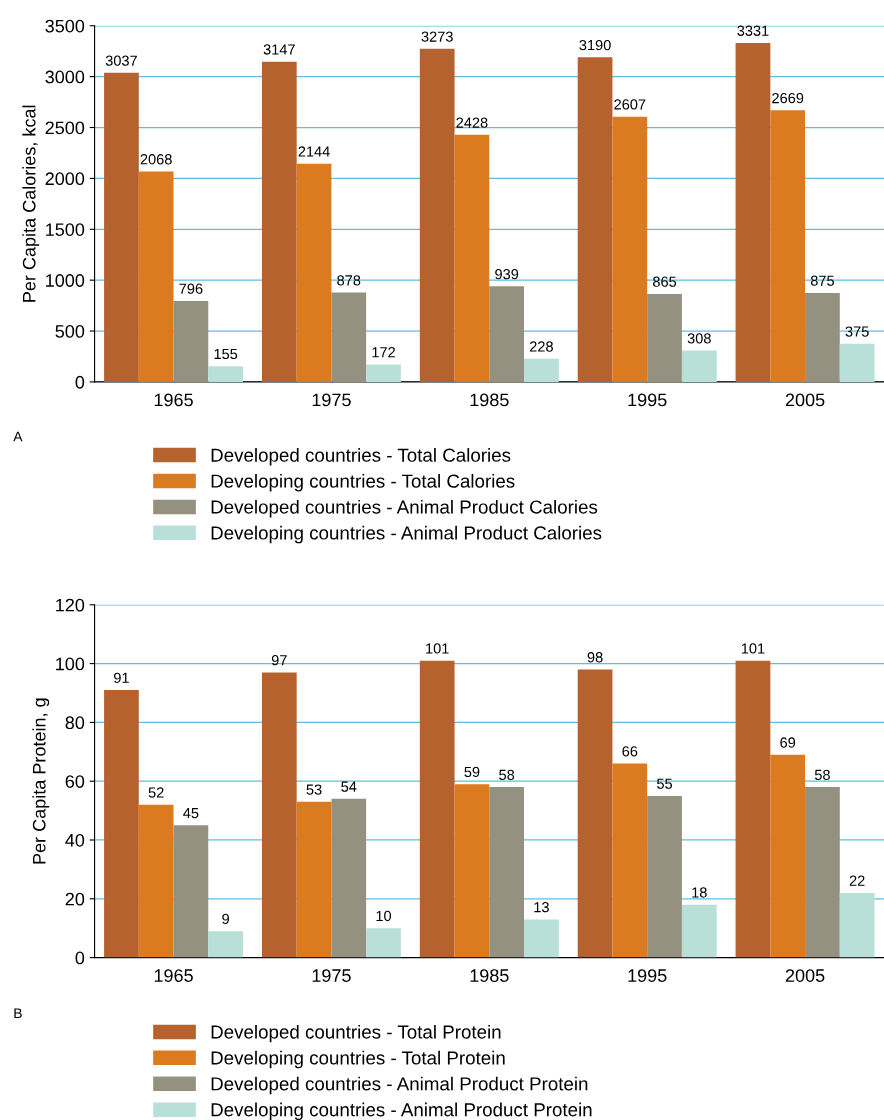 This screenshot has width=884, height=1120. Describe the element at coordinates (41, 781) in the screenshot. I see `y-axis-title: Per Capita Protein, g` at that location.